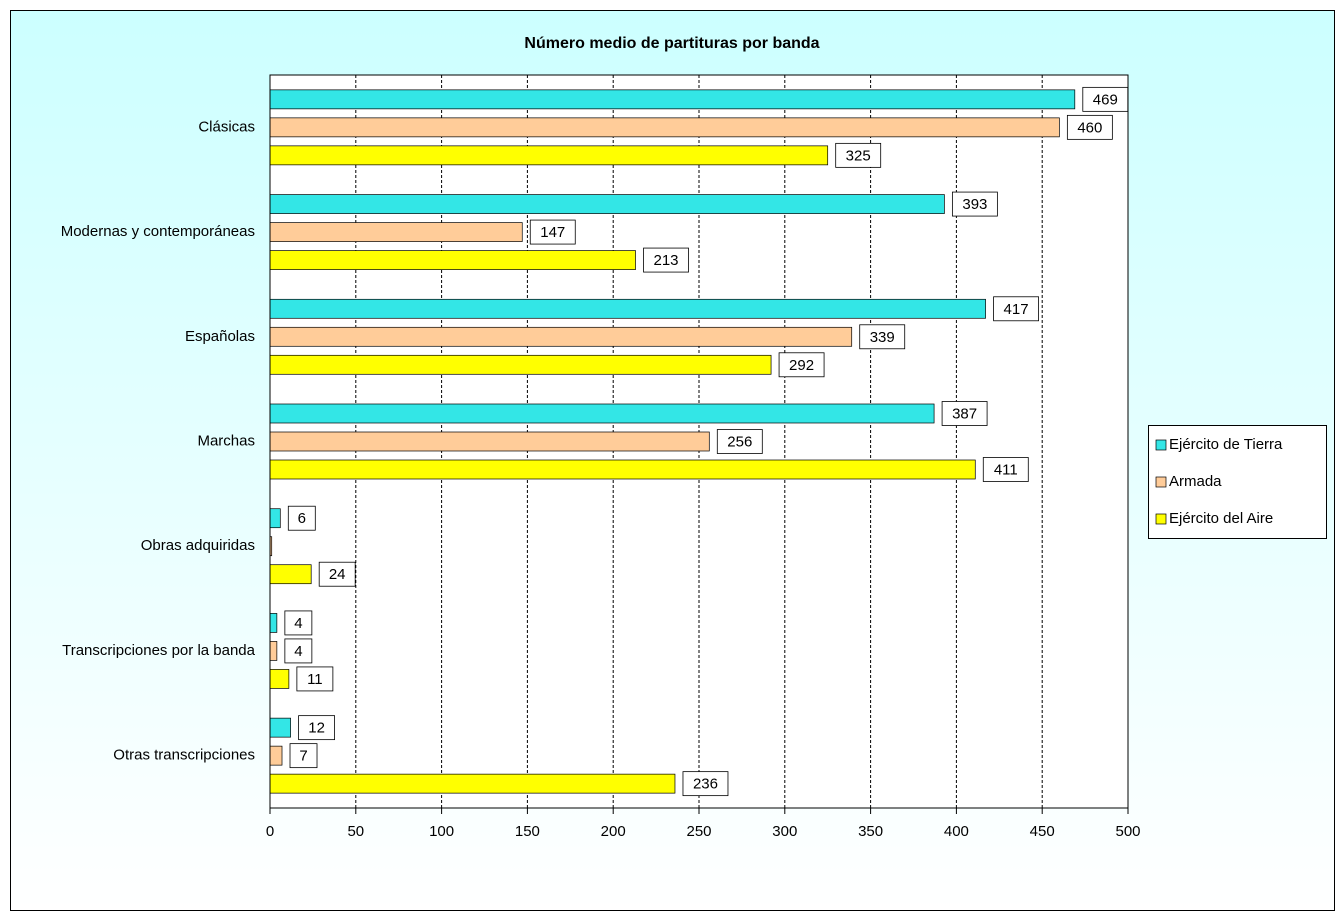 The image size is (1336, 912). Describe the element at coordinates (158, 231) in the screenshot. I see `y-tick-label: Modernas y contemporáneas` at that location.